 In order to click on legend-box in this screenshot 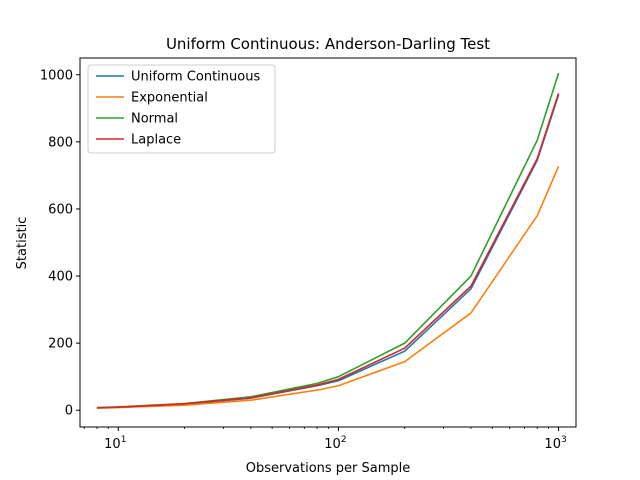, I will do `click(181, 109)`.